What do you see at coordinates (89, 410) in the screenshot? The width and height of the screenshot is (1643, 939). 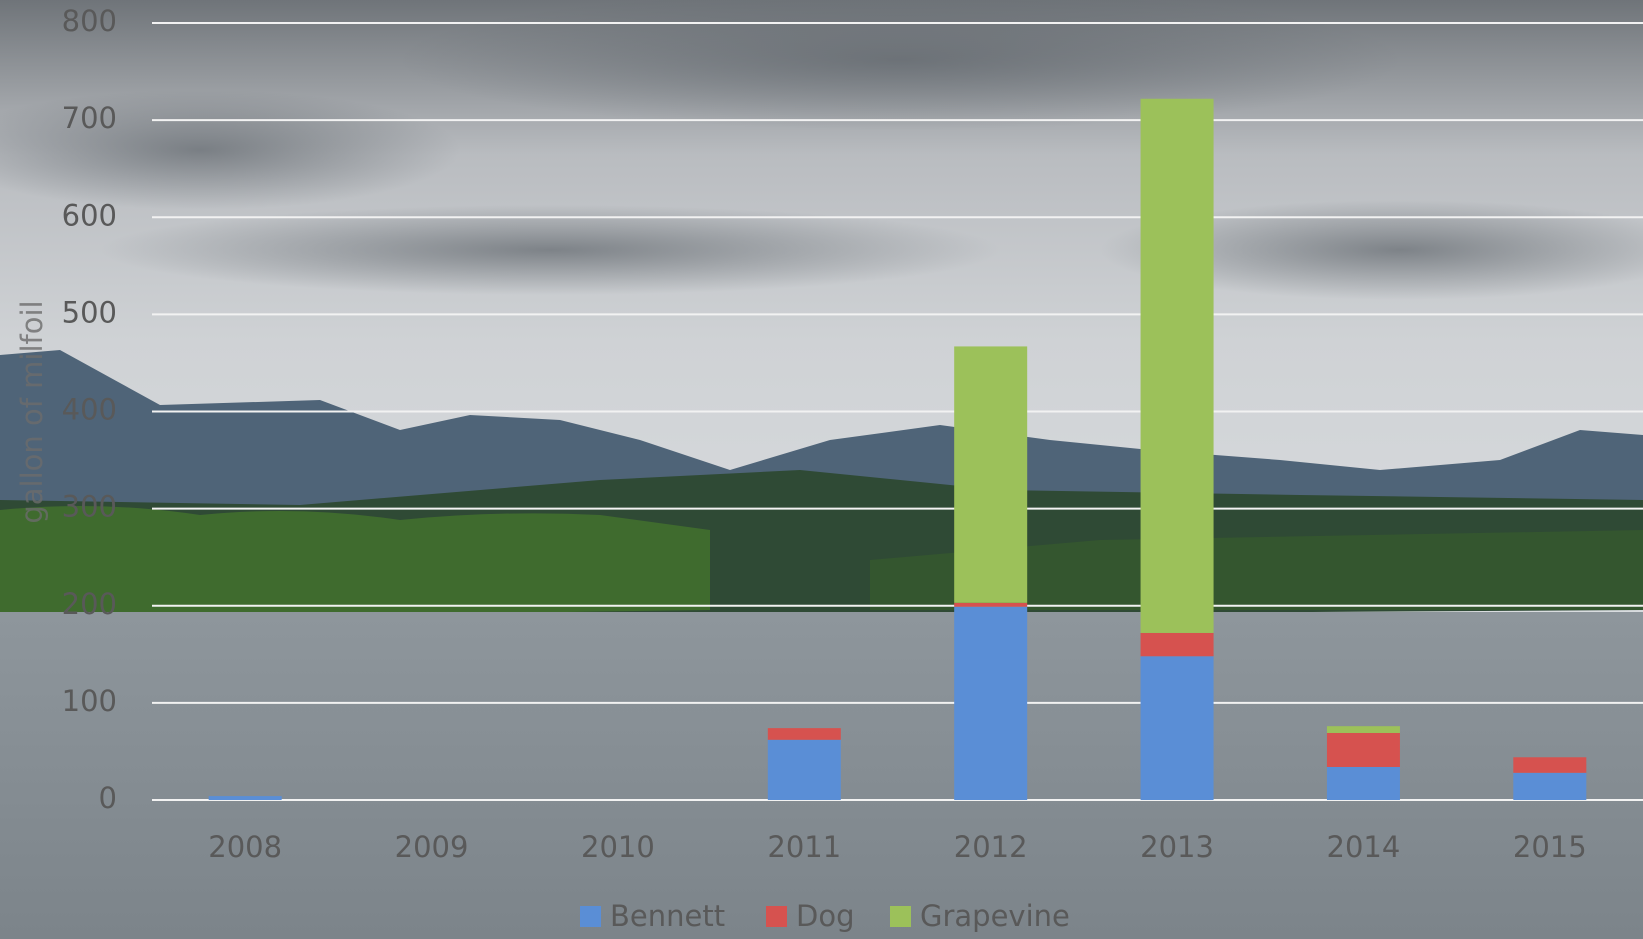 I see `y-tick-label: 400` at bounding box center [89, 410].